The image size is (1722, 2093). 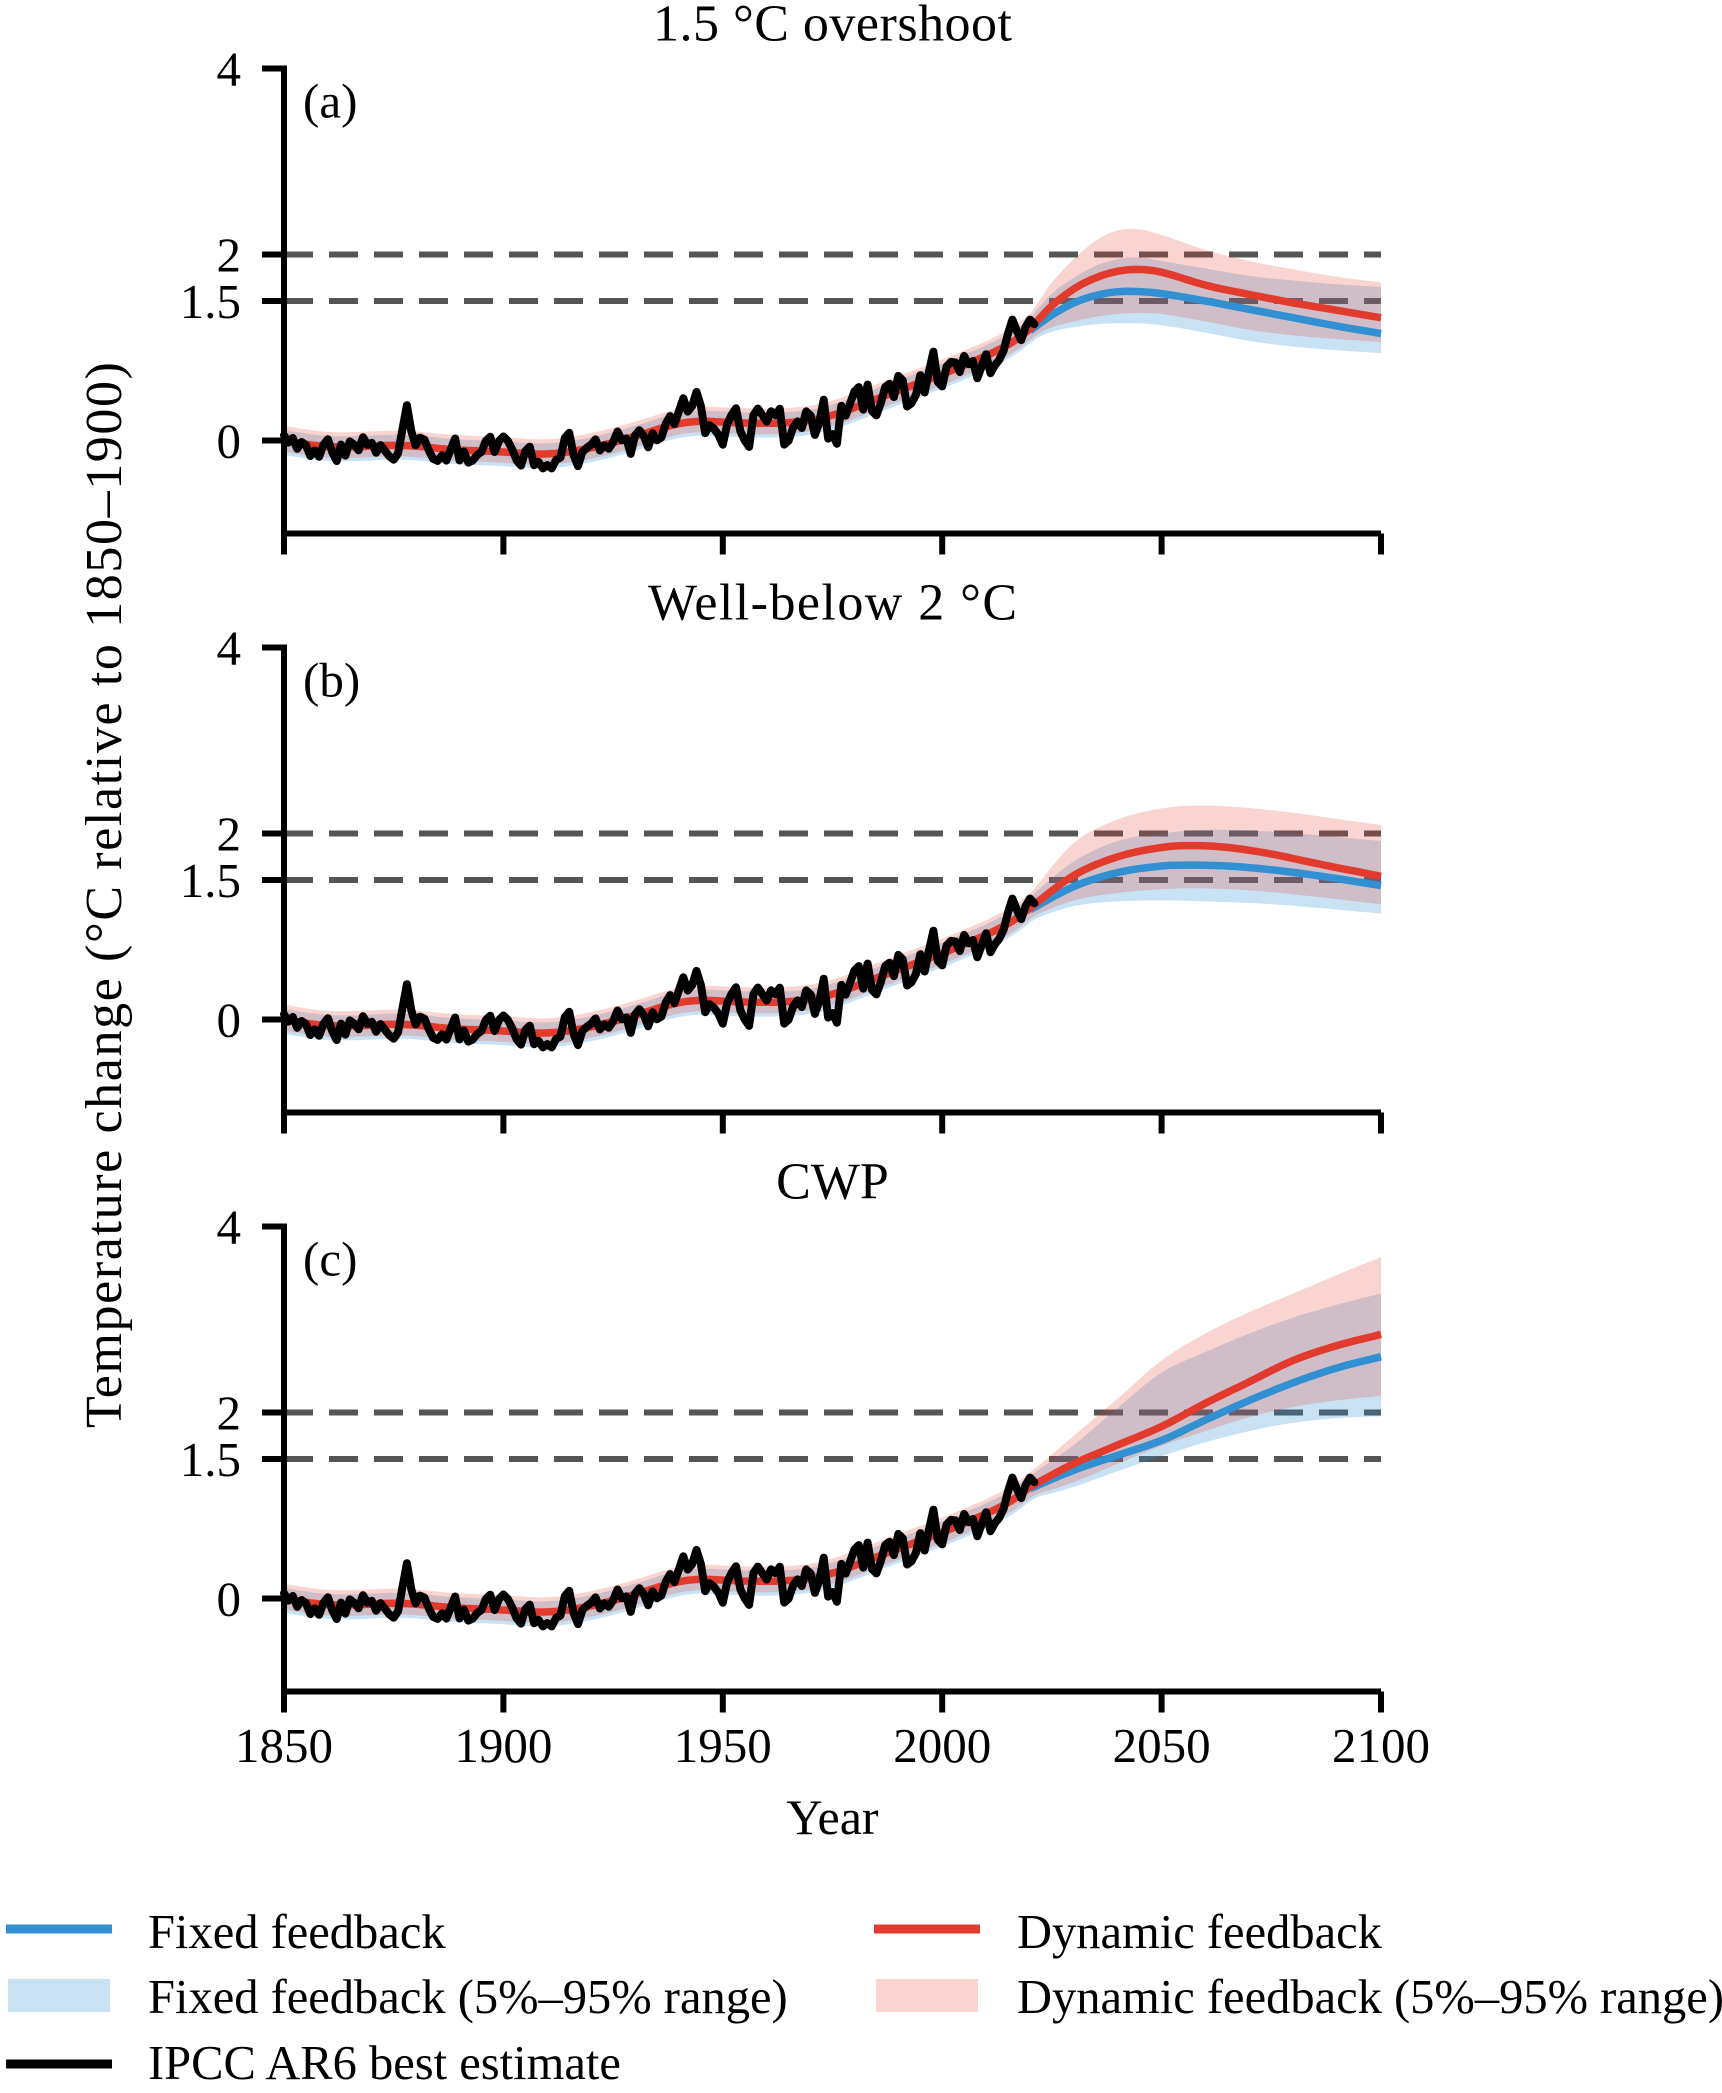 I want to click on svg-text: 1850, so click(x=284, y=1745).